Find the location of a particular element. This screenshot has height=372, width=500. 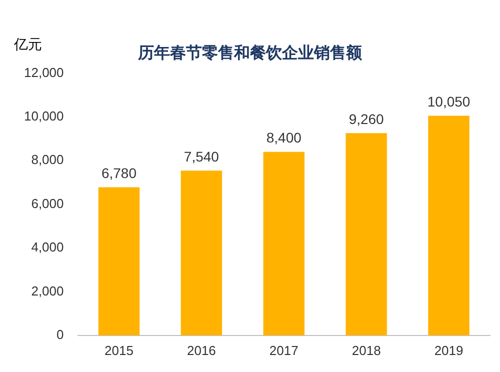

x-tick-label: 2017 is located at coordinates (283, 350).